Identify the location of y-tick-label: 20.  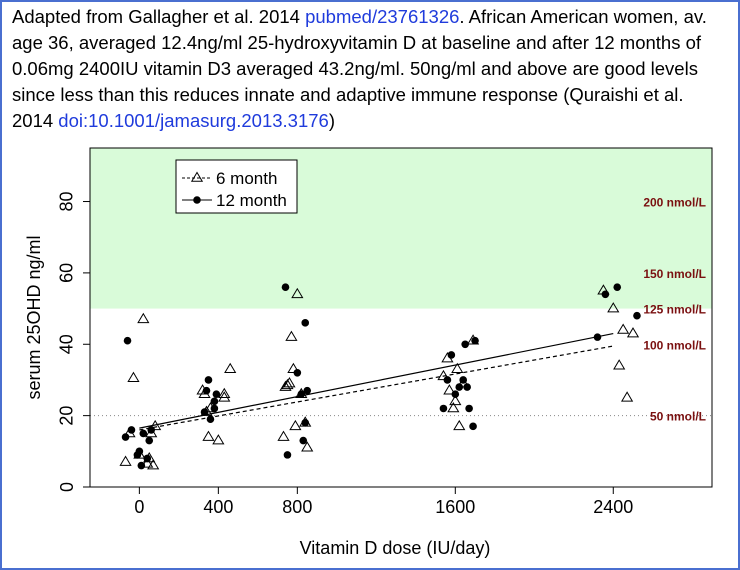
(67, 416).